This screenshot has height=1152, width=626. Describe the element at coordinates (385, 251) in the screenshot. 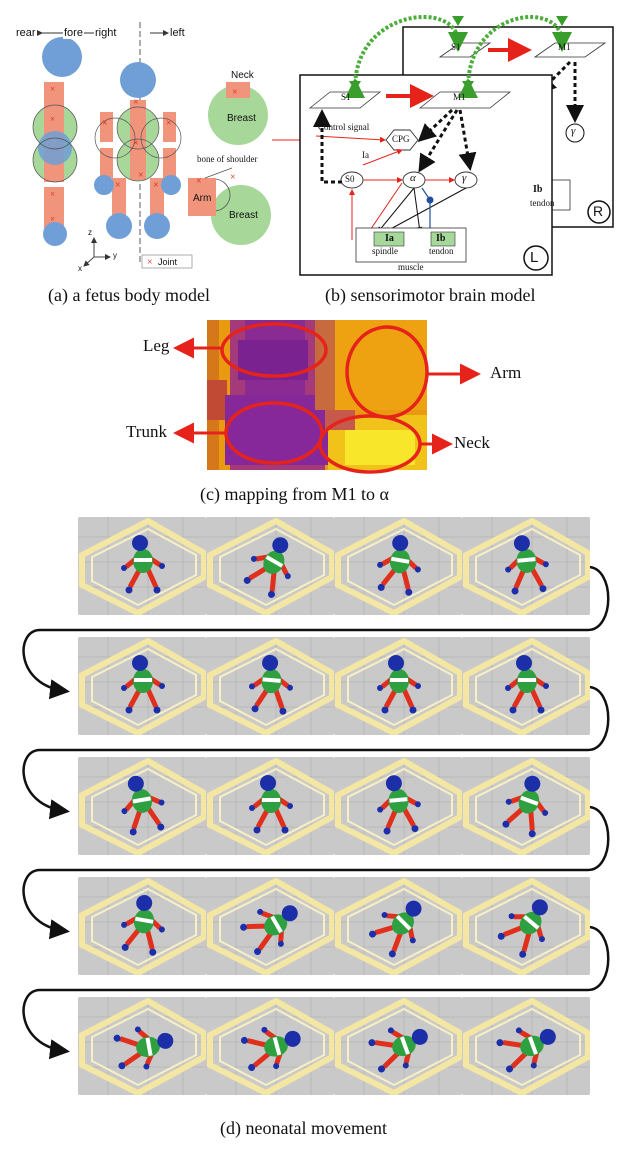

I see `spindle-label: spindle` at that location.